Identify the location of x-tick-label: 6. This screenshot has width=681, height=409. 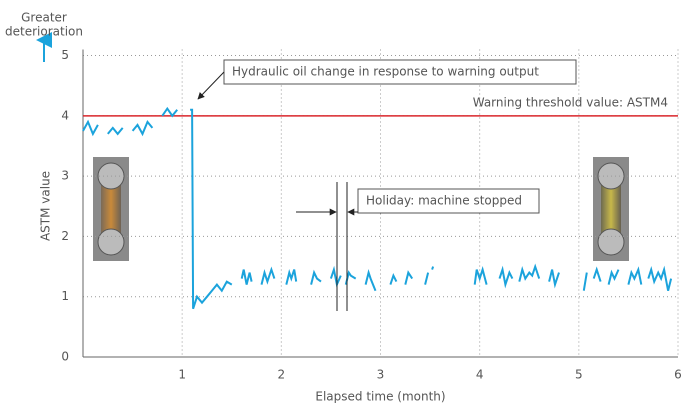
(677, 375).